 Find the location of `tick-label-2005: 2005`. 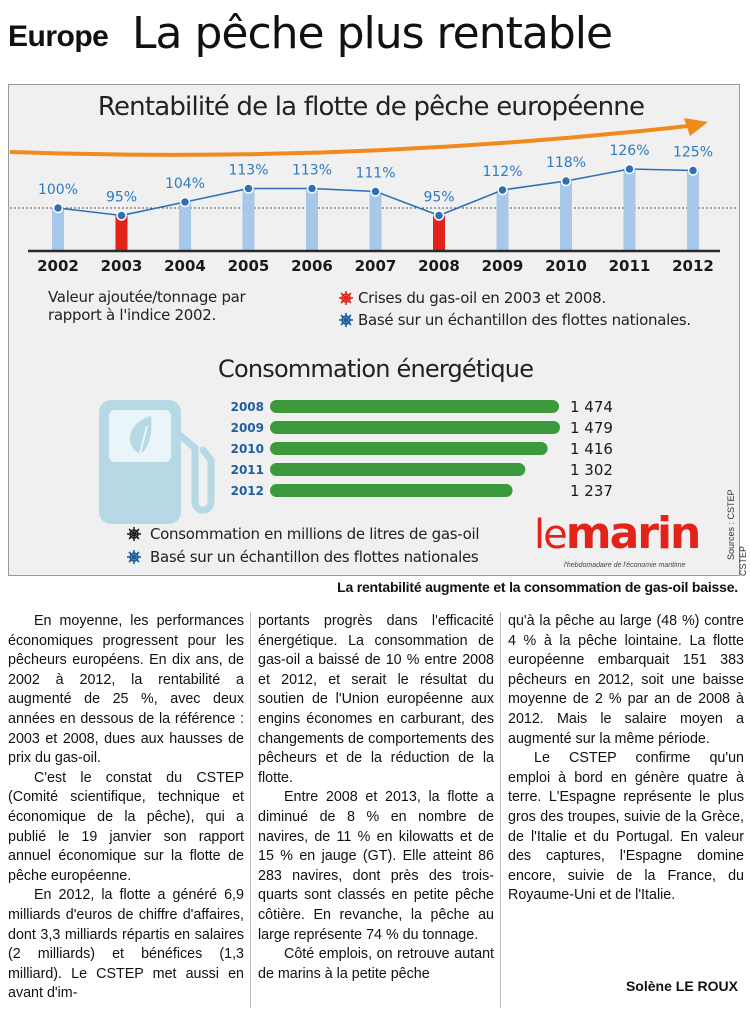

tick-label-2005: 2005 is located at coordinates (249, 266).